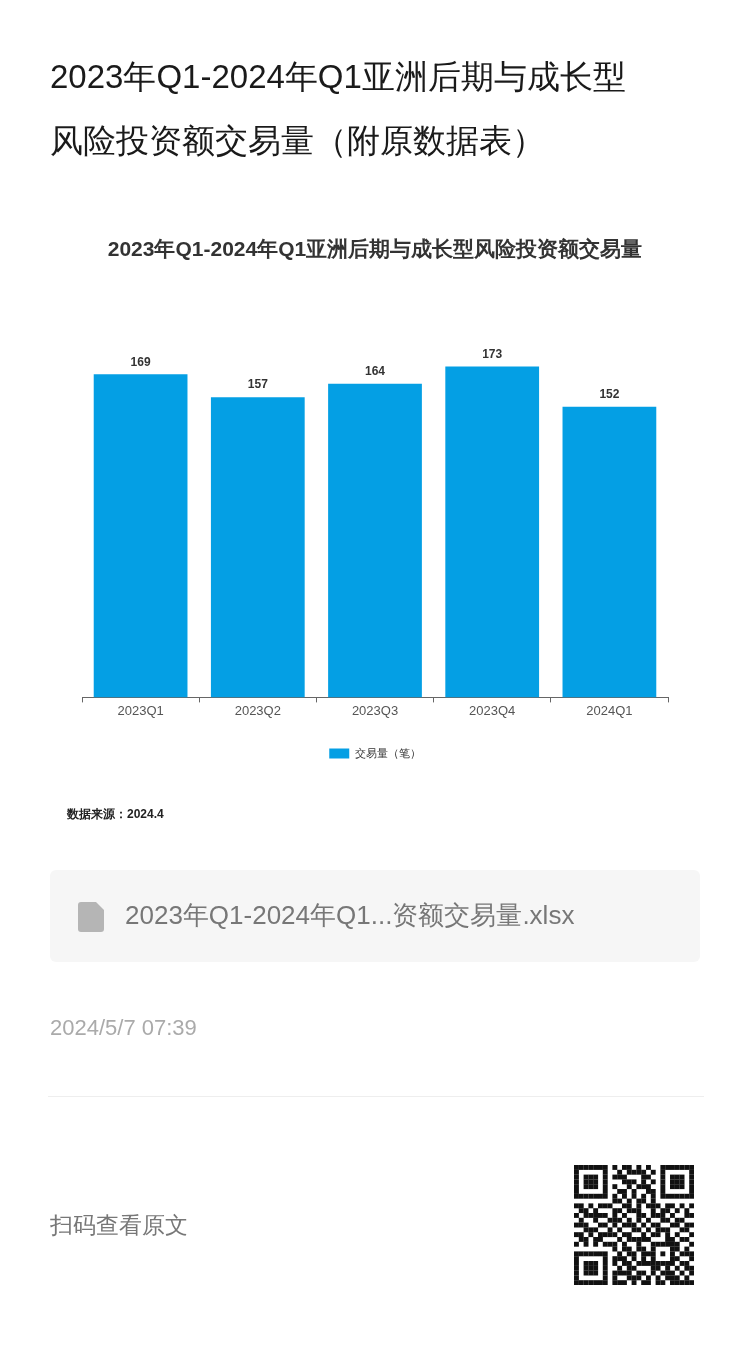 The width and height of the screenshot is (750, 1353). What do you see at coordinates (258, 384) in the screenshot?
I see `data-label: 157` at bounding box center [258, 384].